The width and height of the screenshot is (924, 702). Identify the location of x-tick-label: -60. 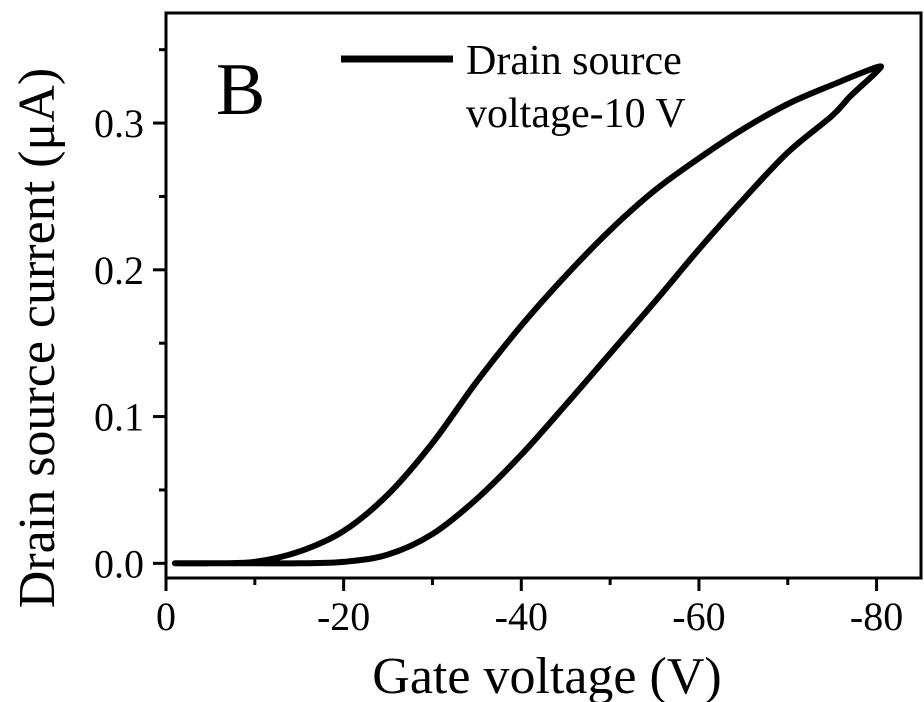
(698, 616).